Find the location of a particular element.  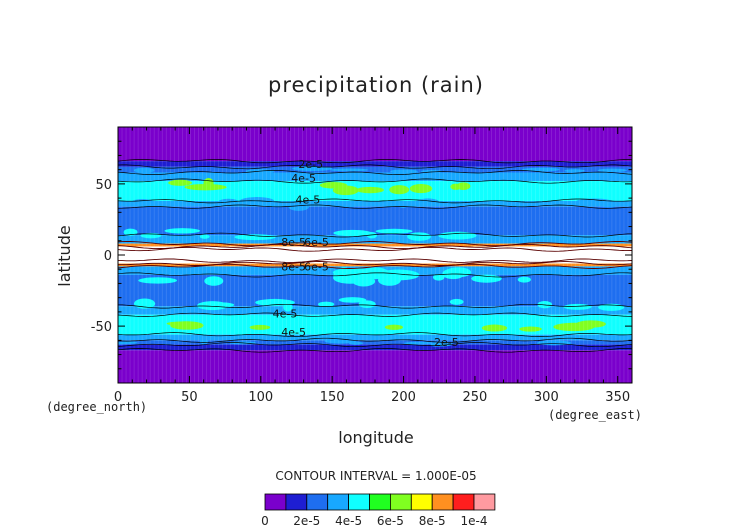

contour-label-5: 8e-5 is located at coordinates (293, 266).